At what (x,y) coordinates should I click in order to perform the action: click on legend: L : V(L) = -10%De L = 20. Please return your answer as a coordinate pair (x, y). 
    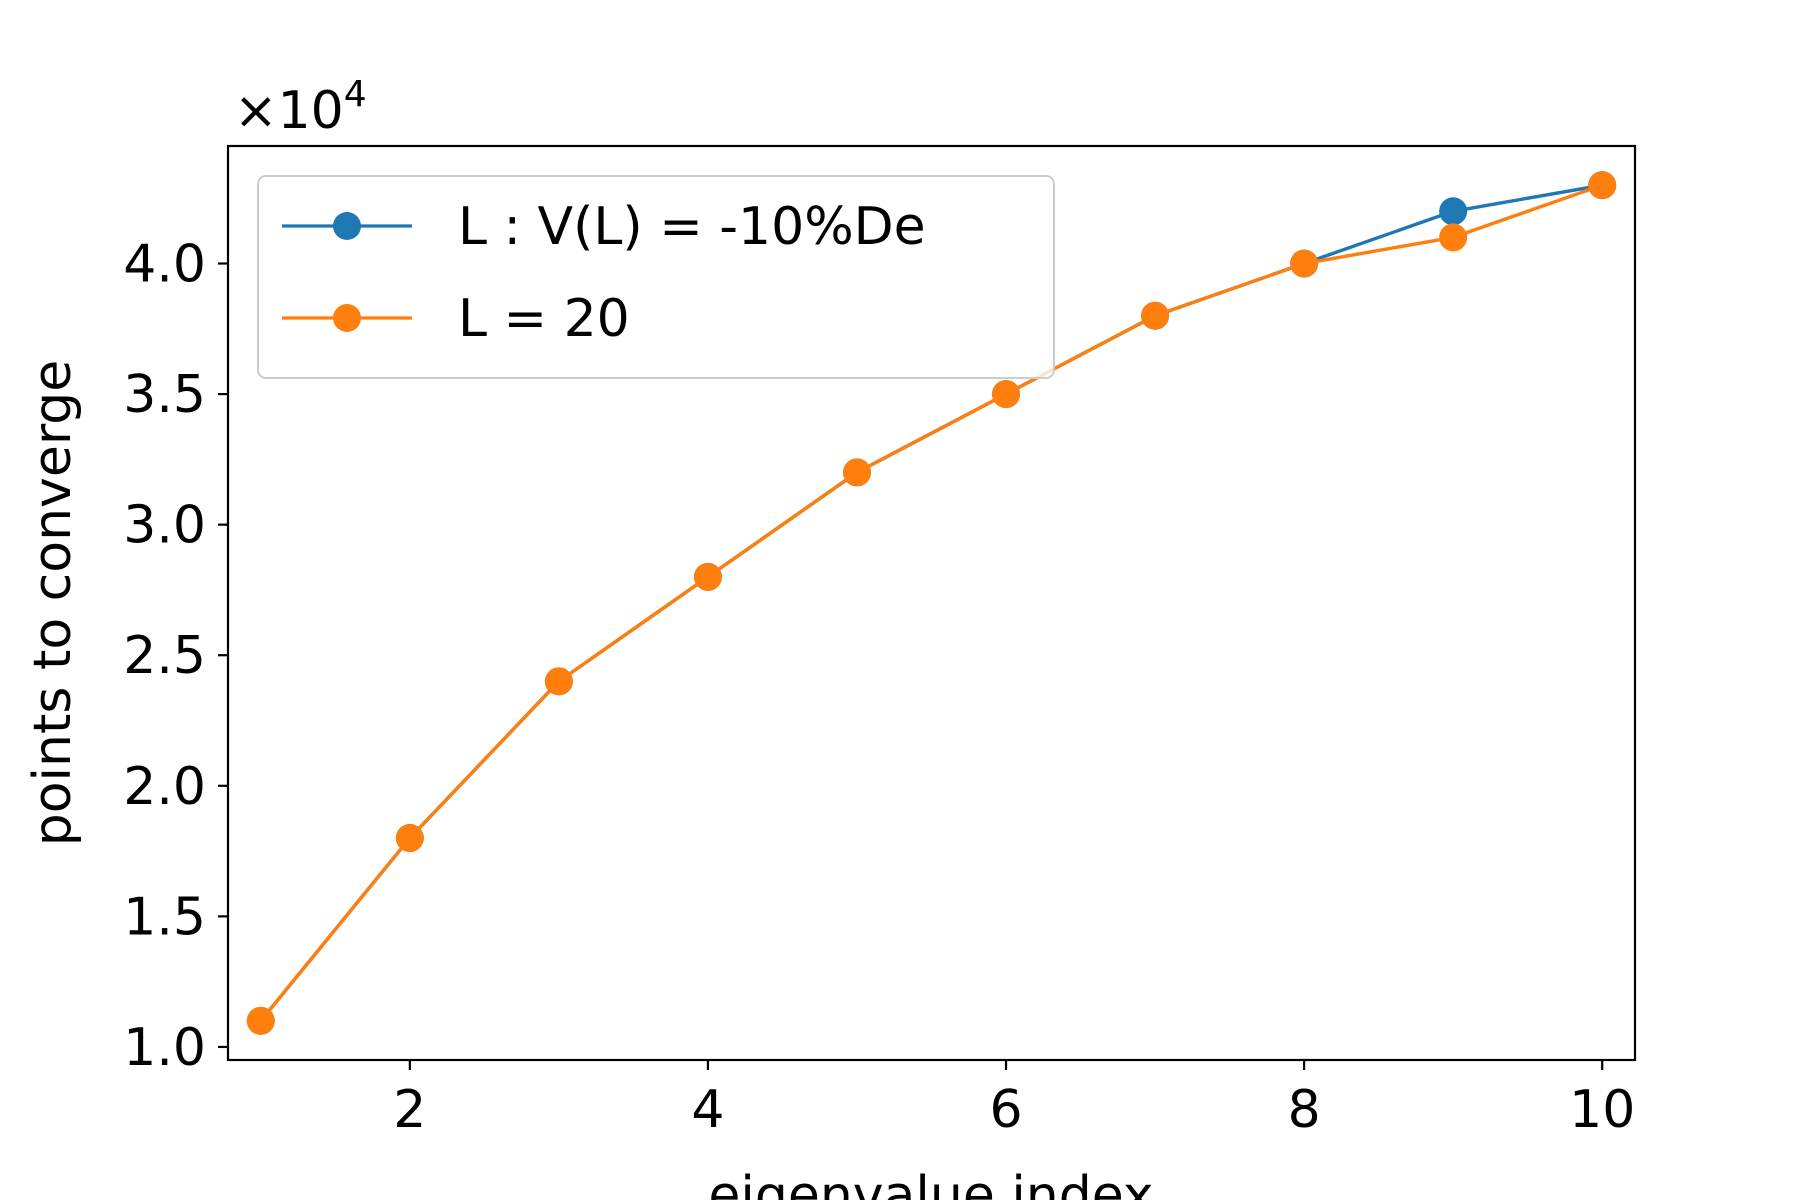
    Looking at the image, I should click on (656, 277).